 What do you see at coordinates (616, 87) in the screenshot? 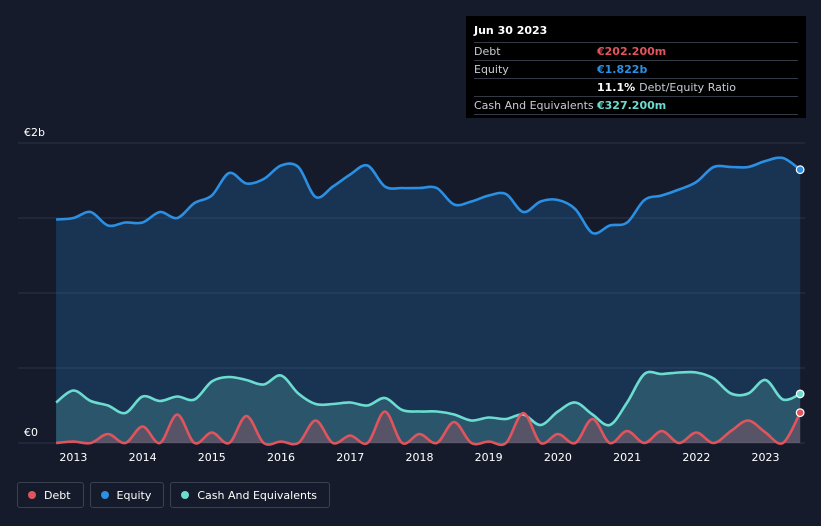
I see `tooltip-ratio-value: 11.1%` at bounding box center [616, 87].